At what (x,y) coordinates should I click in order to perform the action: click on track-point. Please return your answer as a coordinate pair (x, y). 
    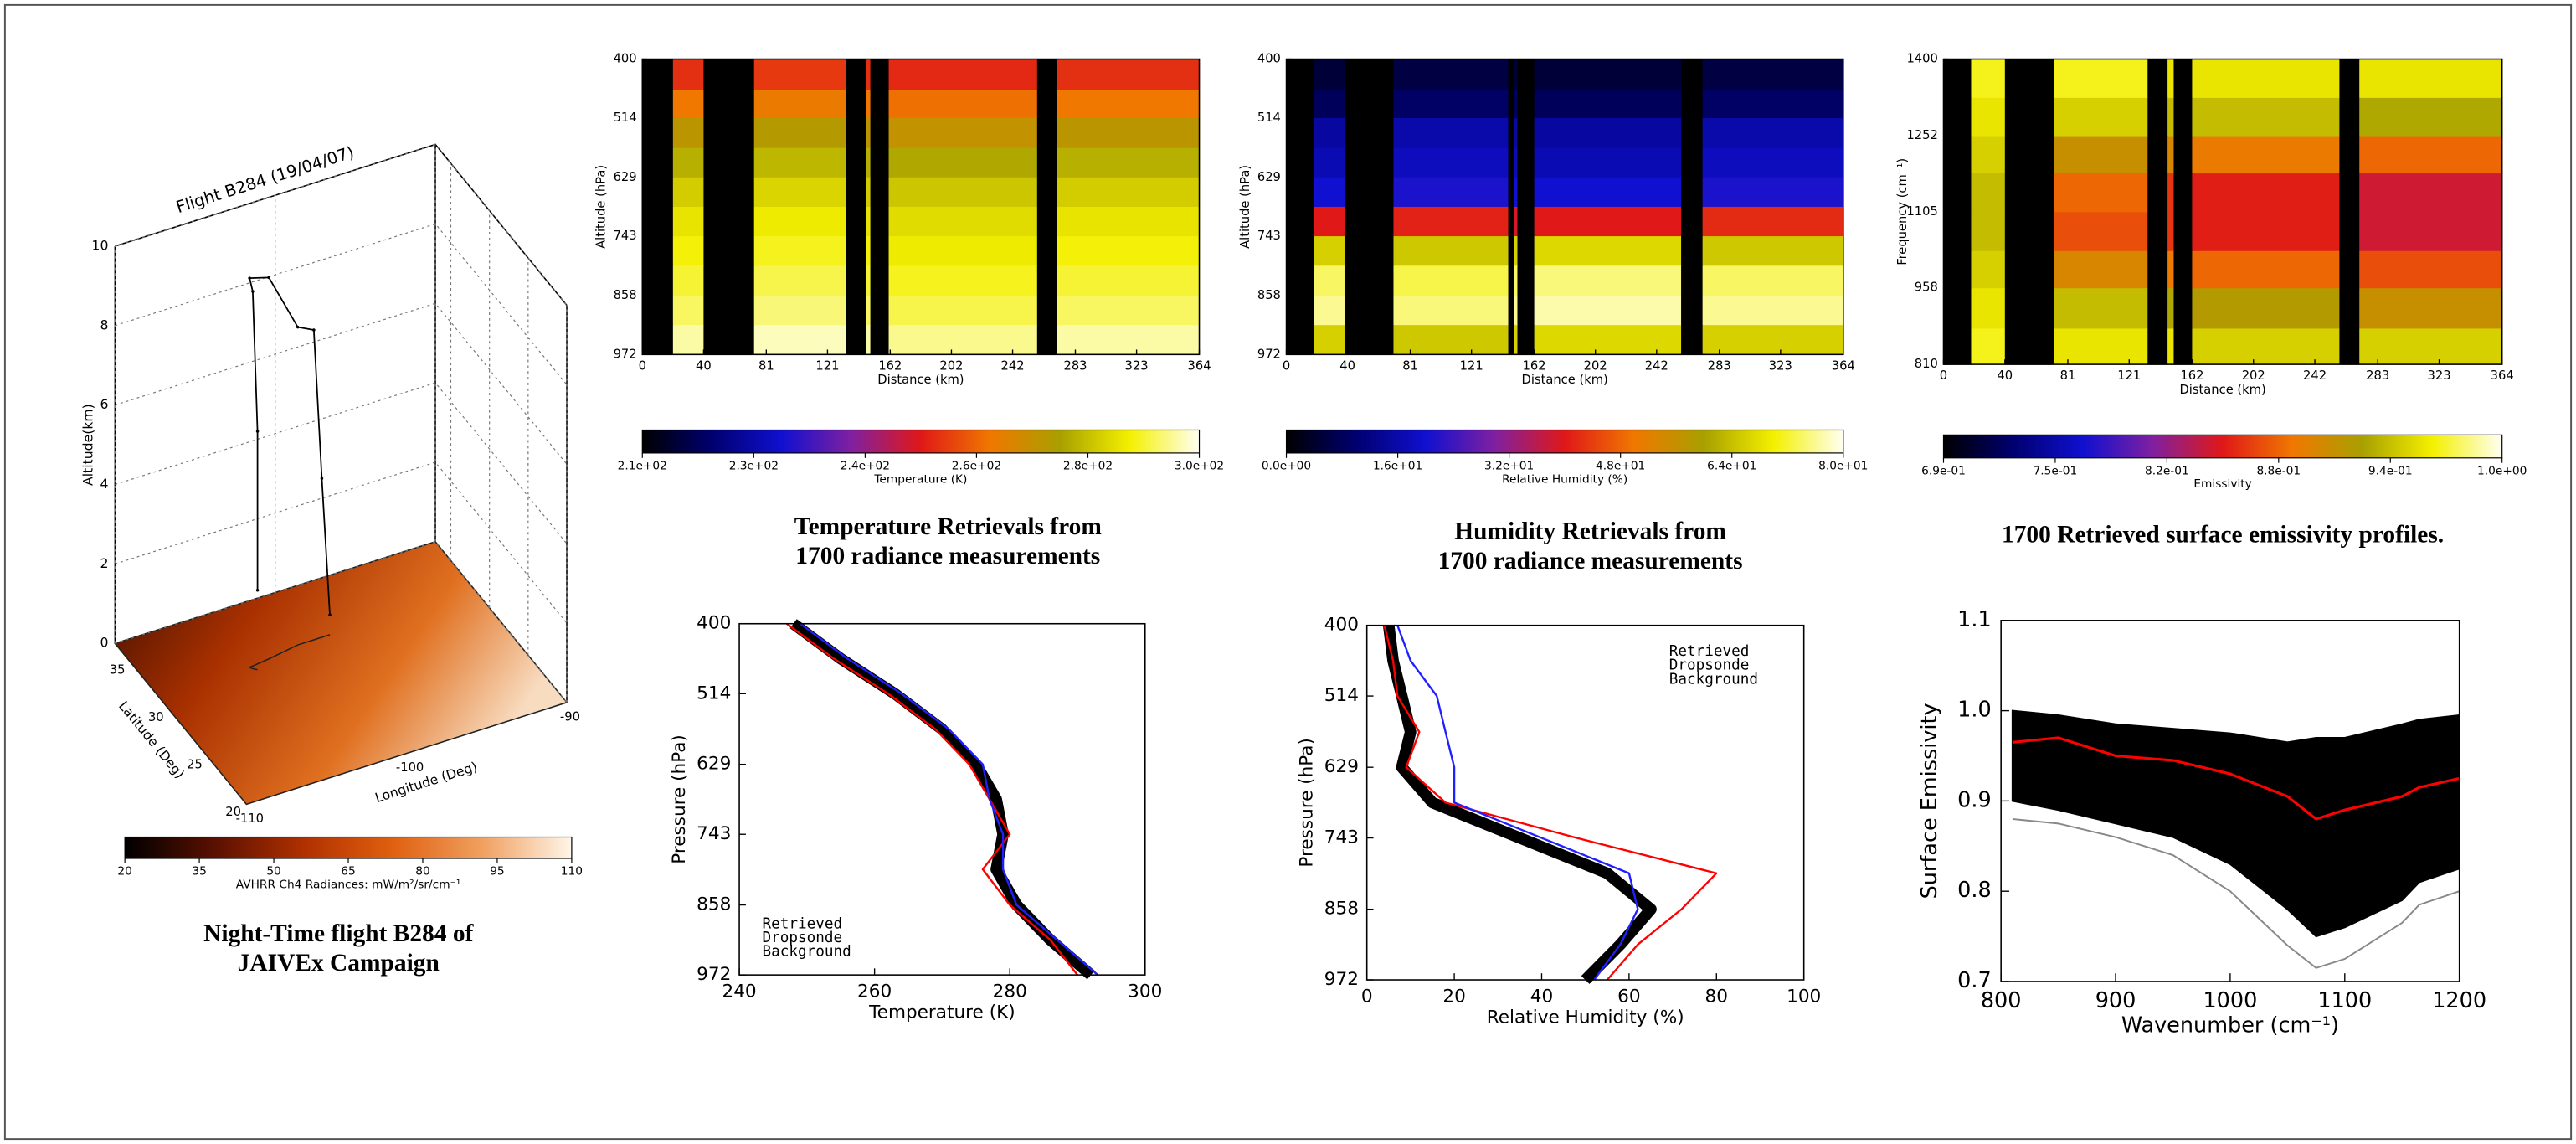
    Looking at the image, I should click on (322, 479).